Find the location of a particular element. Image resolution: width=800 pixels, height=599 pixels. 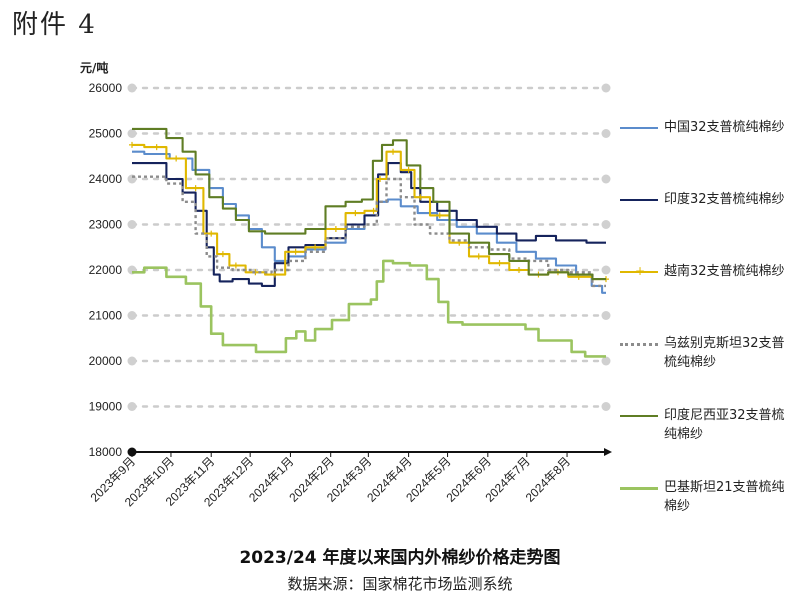

y-tick-label: 22000 is located at coordinates (106, 270).